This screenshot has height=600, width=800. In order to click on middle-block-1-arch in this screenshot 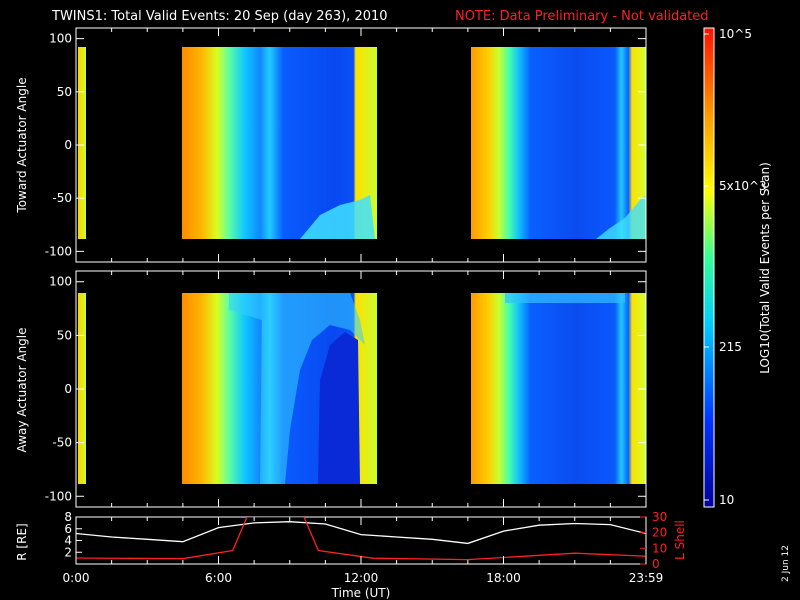, I will do `click(297, 388)`.